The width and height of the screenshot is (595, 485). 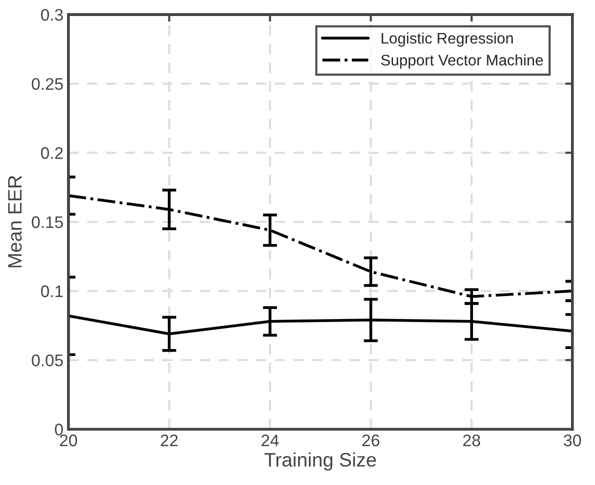 I want to click on y-tick-label: 0.1, so click(x=52, y=291).